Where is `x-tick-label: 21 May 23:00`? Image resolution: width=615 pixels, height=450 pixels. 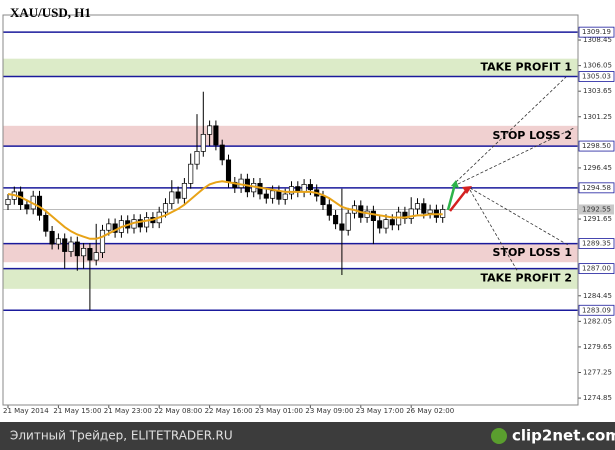
x-tick-label: 21 May 23:00 is located at coordinates (128, 411).